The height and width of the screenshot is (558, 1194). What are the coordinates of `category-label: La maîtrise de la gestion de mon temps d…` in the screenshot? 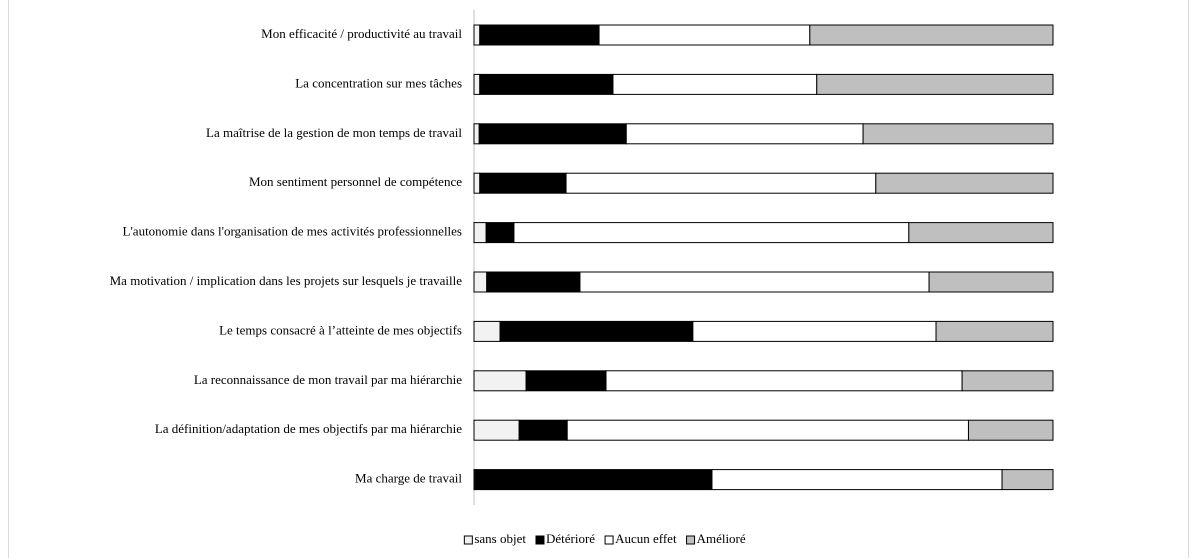 It's located at (334, 132).